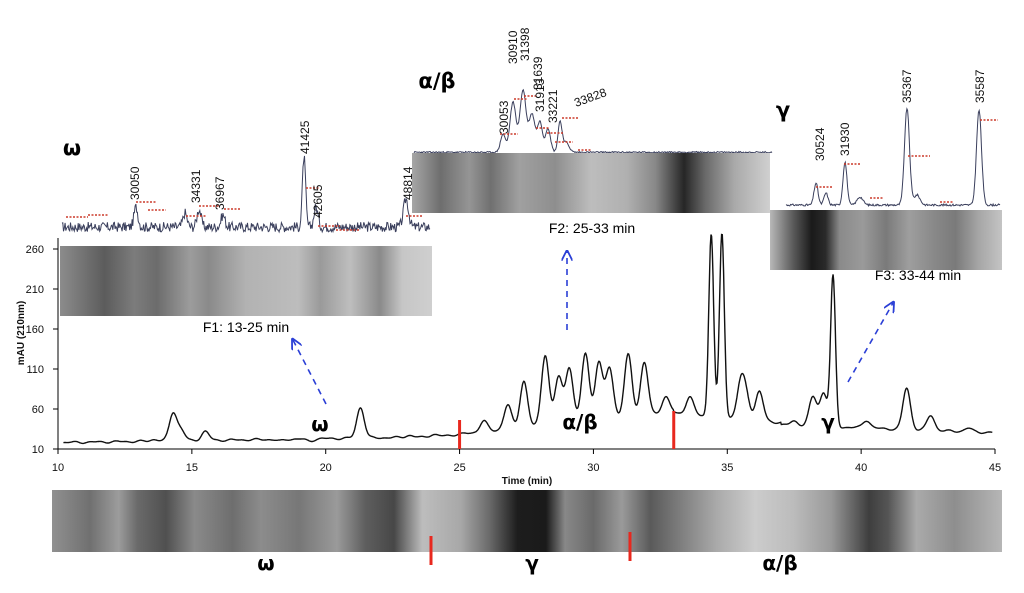 This screenshot has width=1024, height=593. I want to click on inset-f3-fraction-label: F3: 33-44 min, so click(918, 275).